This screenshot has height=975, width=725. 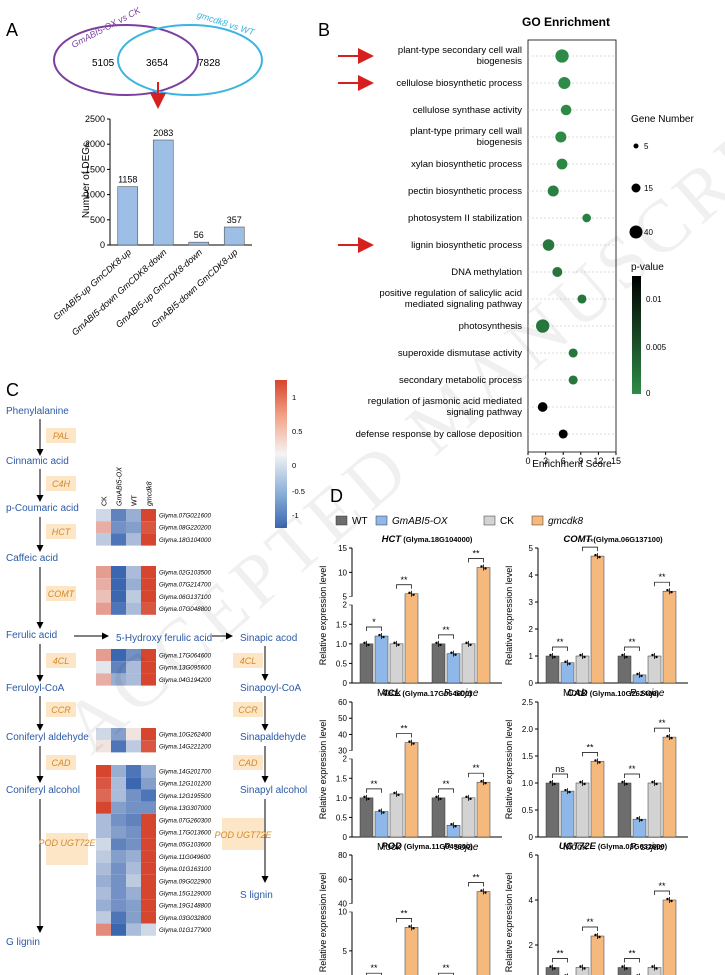 I want to click on qpcr-ytick-label: 6, so click(x=531, y=855).